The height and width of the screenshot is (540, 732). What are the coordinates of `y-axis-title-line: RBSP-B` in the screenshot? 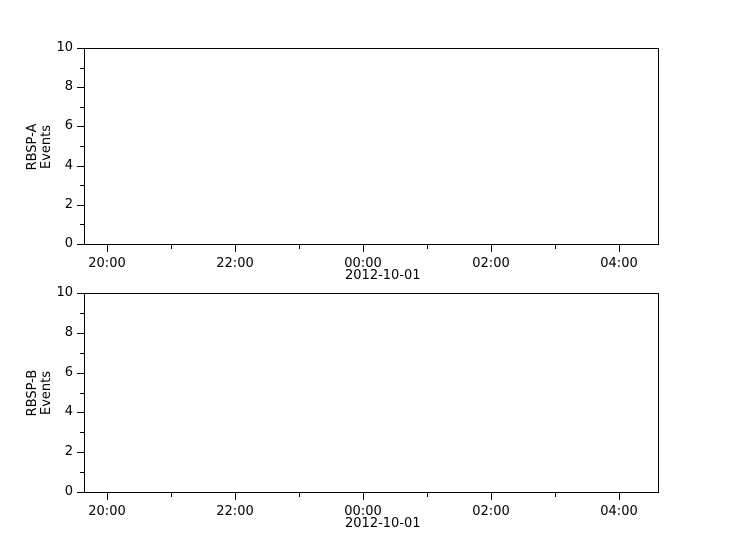 It's located at (32, 393).